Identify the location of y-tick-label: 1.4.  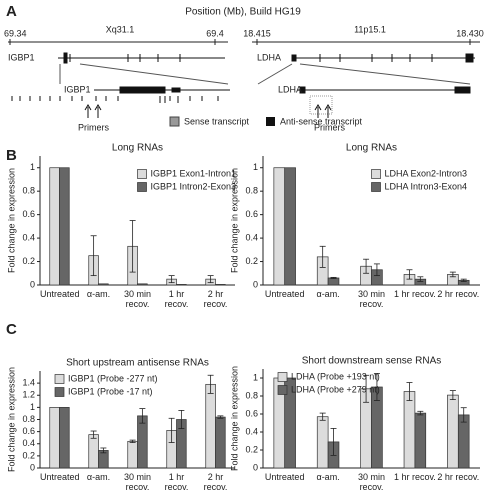
(28, 383).